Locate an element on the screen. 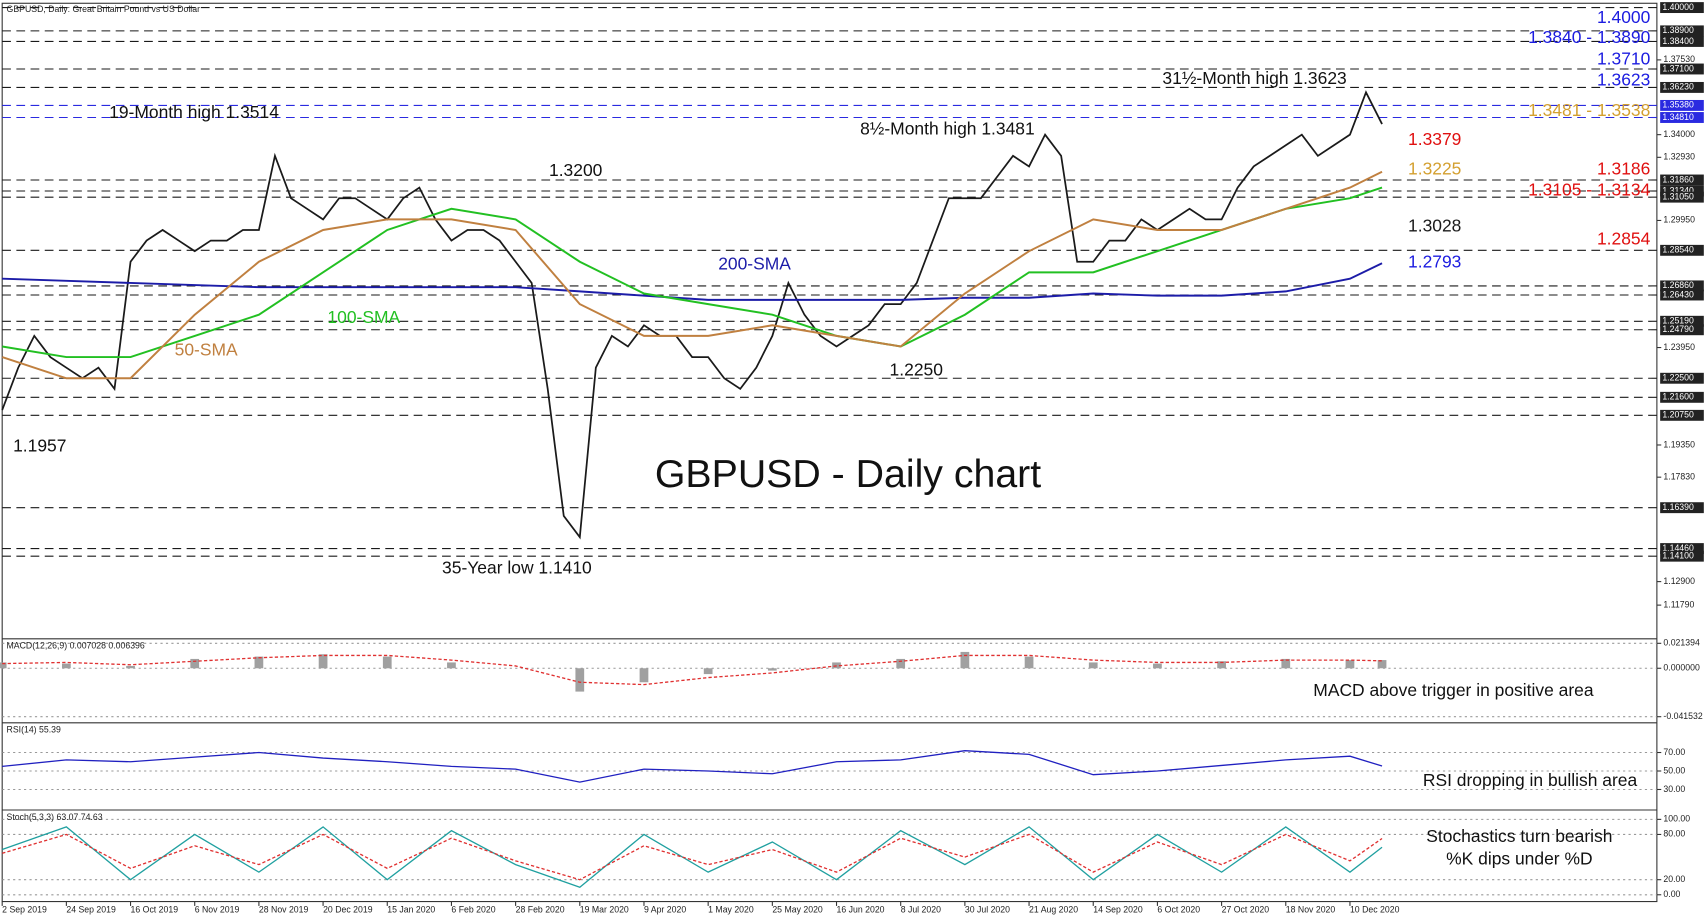  y-tick-label: 0.00 is located at coordinates (1671, 894).